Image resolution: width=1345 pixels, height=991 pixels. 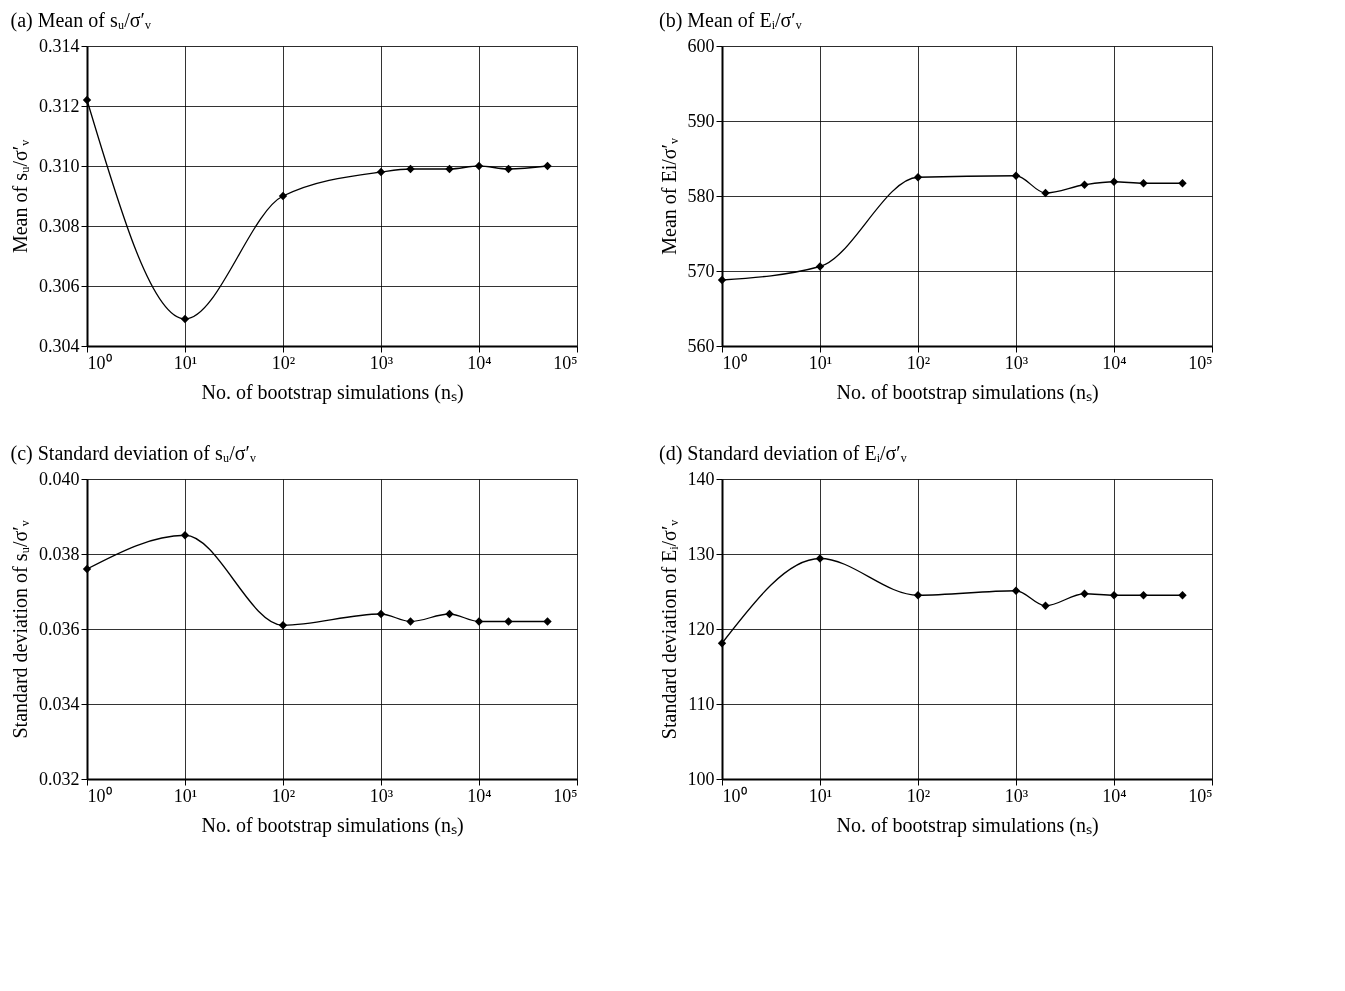 What do you see at coordinates (668, 196) in the screenshot?
I see `y-axis-title: Mean of Ei/σ′ᵥ` at bounding box center [668, 196].